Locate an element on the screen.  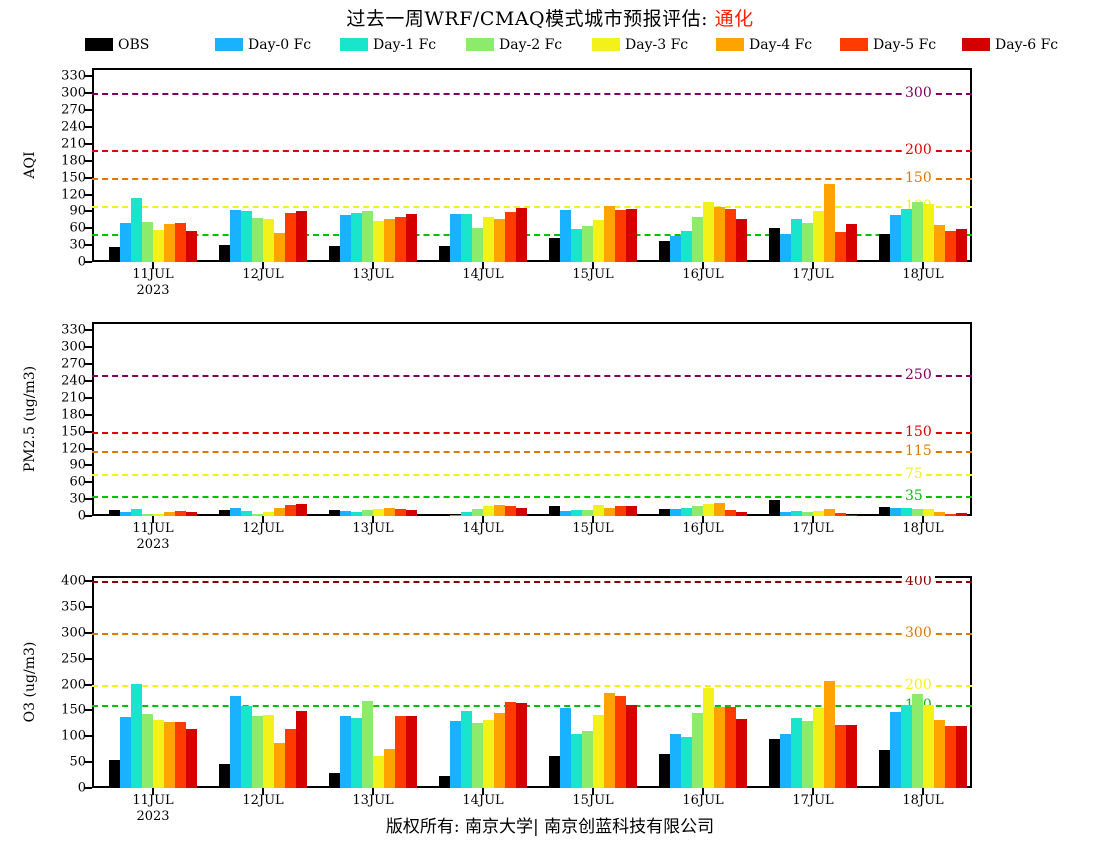
y-tick-label: 240 is located at coordinates (73, 127).